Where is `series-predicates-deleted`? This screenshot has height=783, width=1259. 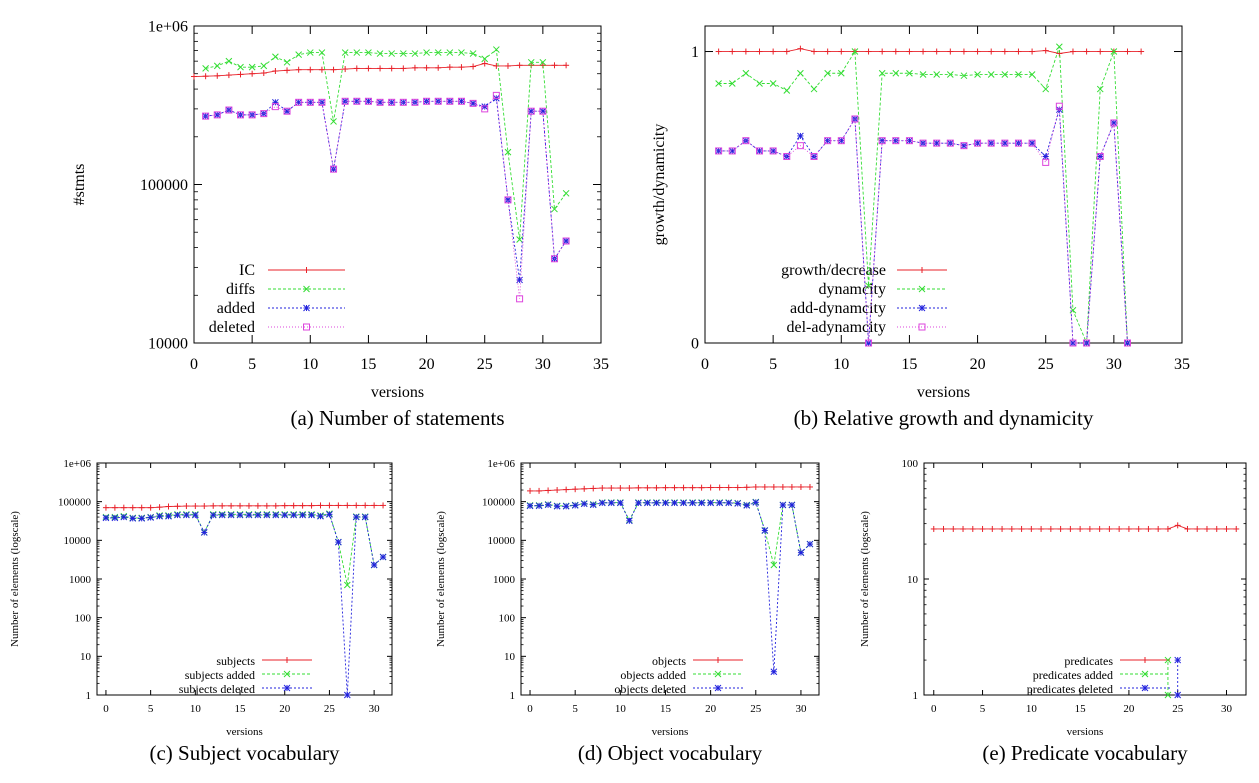
series-predicates-deleted is located at coordinates (1178, 677).